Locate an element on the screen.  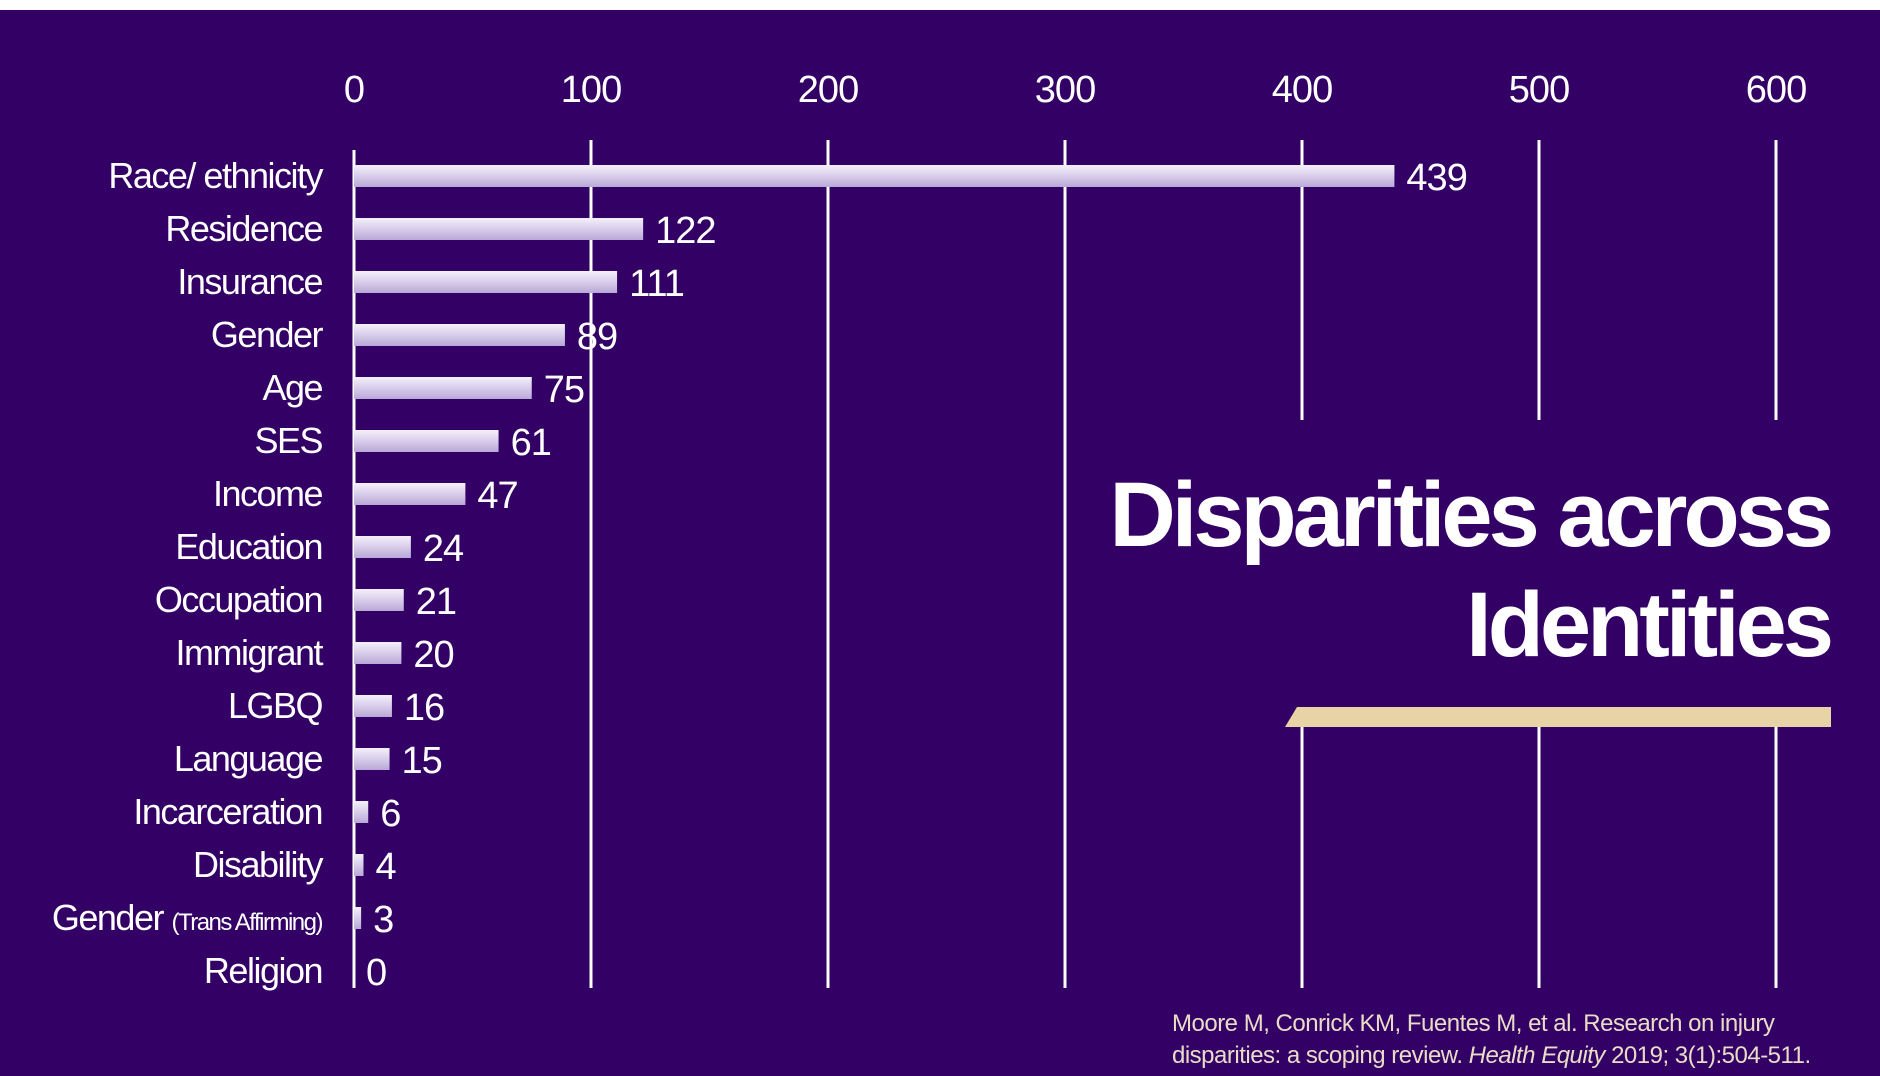
citation-journal: Health Equity is located at coordinates (1537, 1055).